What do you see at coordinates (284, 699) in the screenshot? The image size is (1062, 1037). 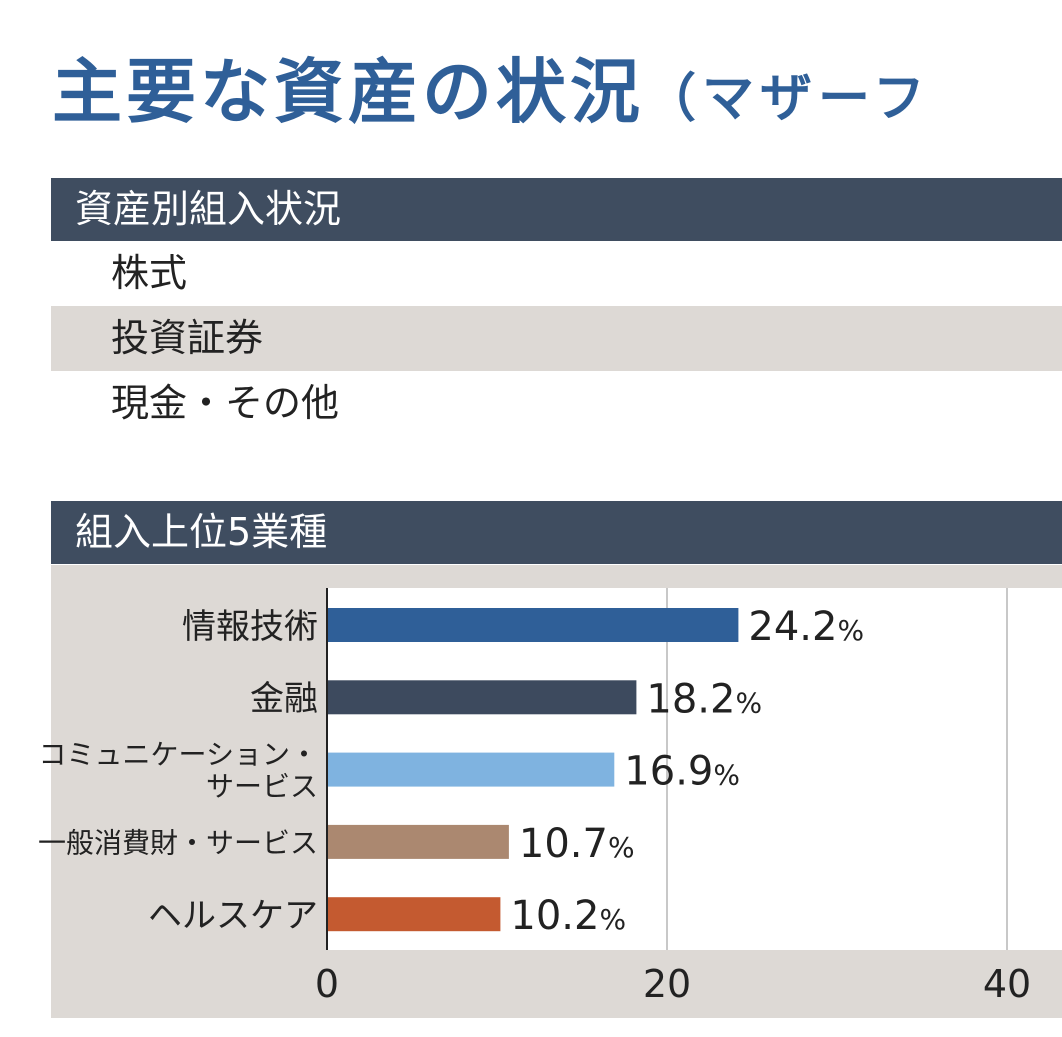 I see `category-label: 金融` at bounding box center [284, 699].